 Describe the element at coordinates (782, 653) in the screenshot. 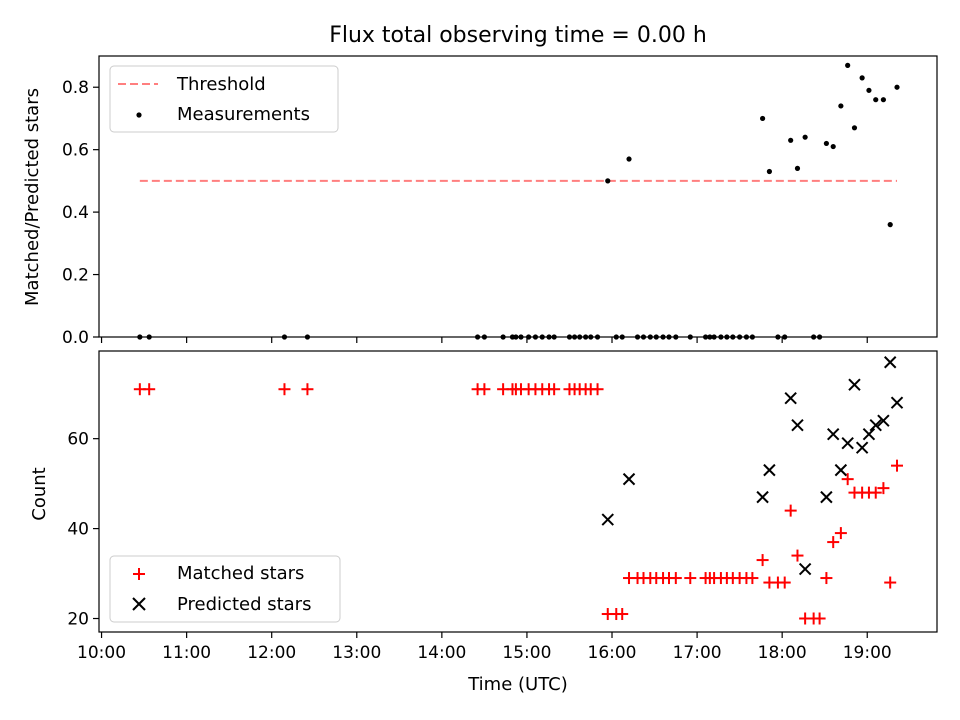

I see `x-tick-label: 18:00` at that location.